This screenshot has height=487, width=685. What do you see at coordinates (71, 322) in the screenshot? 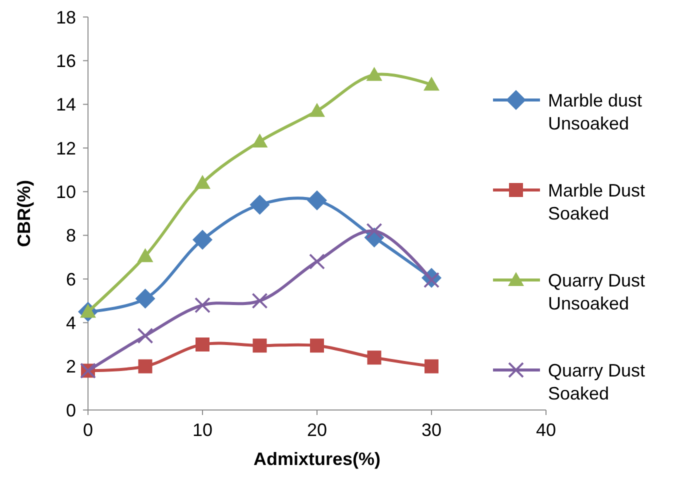
I see `y-tick-label: 4` at bounding box center [71, 322].